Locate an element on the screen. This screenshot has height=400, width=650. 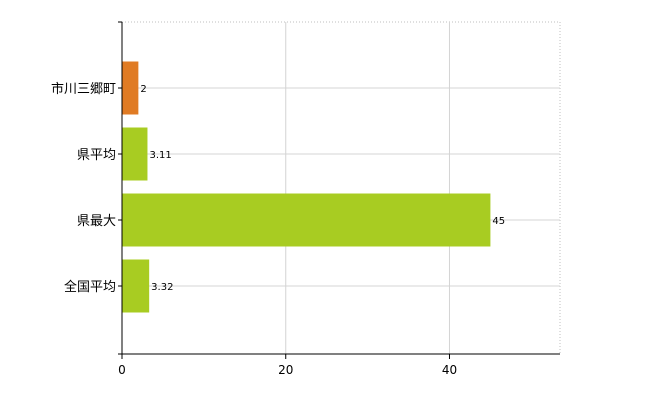
category-label: 全国平均 is located at coordinates (90, 287).